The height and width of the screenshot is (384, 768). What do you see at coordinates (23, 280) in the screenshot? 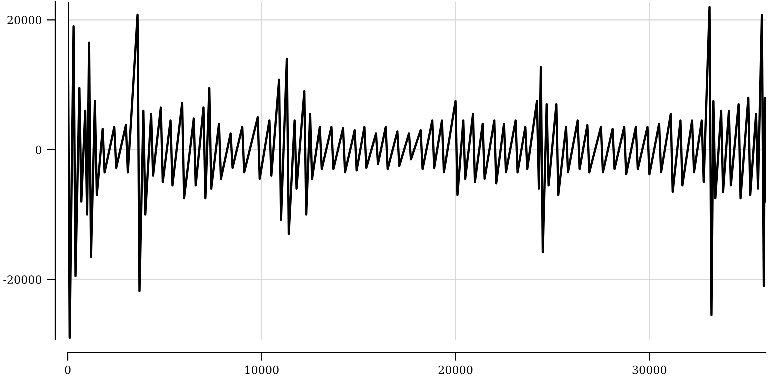
I see `y-tick-label: -20000` at bounding box center [23, 280].